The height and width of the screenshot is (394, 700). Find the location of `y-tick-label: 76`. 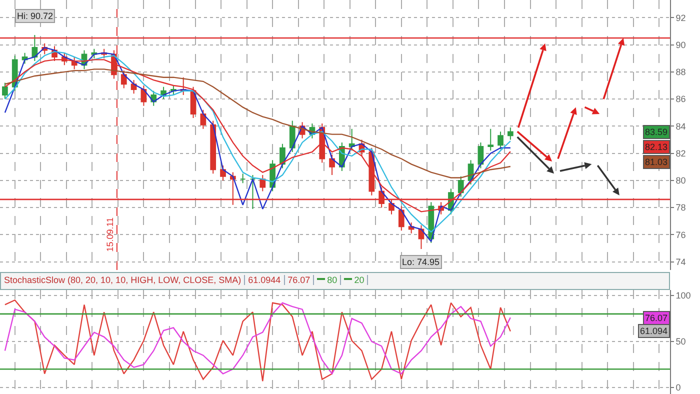

y-tick-label: 76 is located at coordinates (681, 235).